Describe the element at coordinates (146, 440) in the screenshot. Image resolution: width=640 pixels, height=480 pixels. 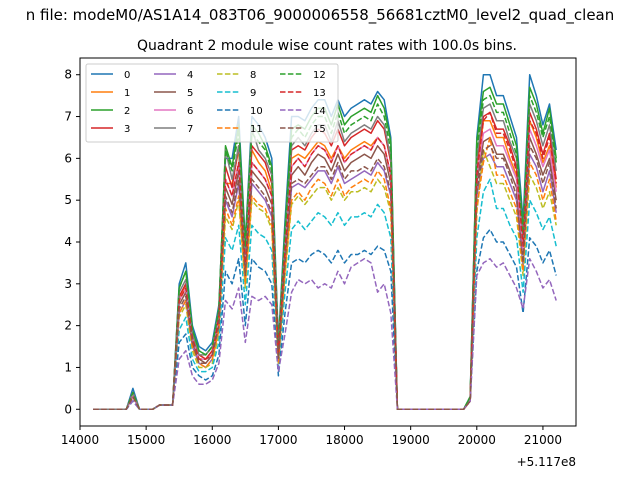
I see `x-tick-label: 15000` at that location.